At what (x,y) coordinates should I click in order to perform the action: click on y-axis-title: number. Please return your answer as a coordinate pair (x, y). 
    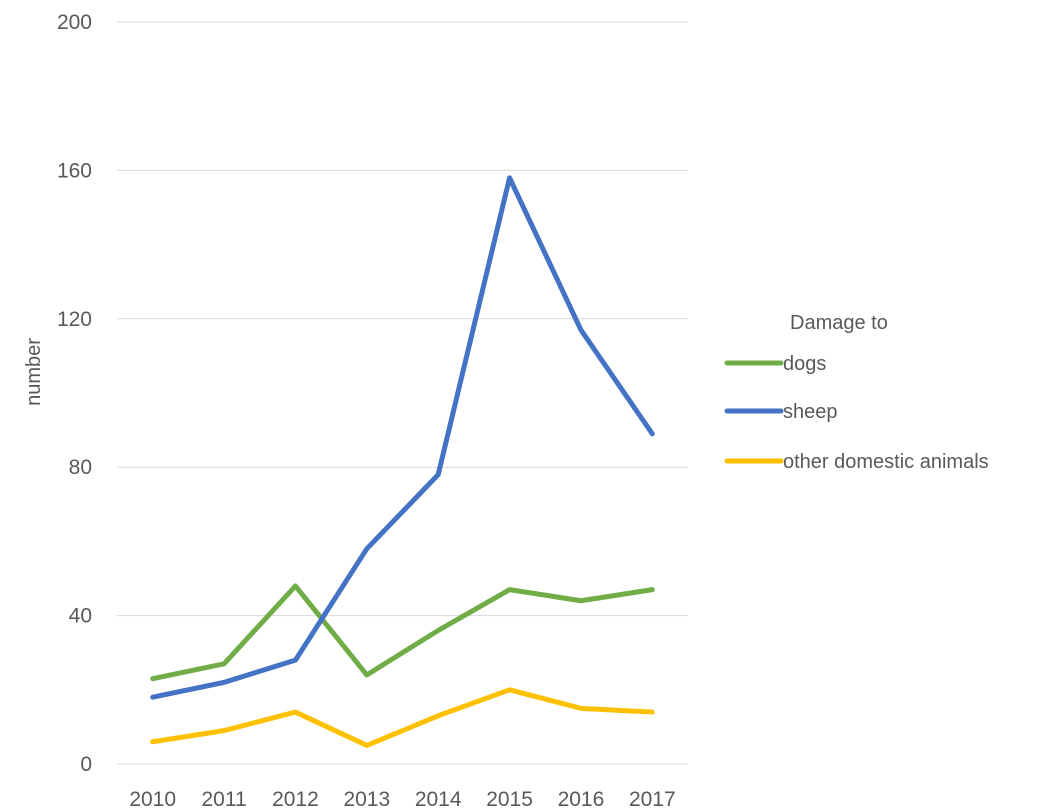
    Looking at the image, I should click on (34, 372).